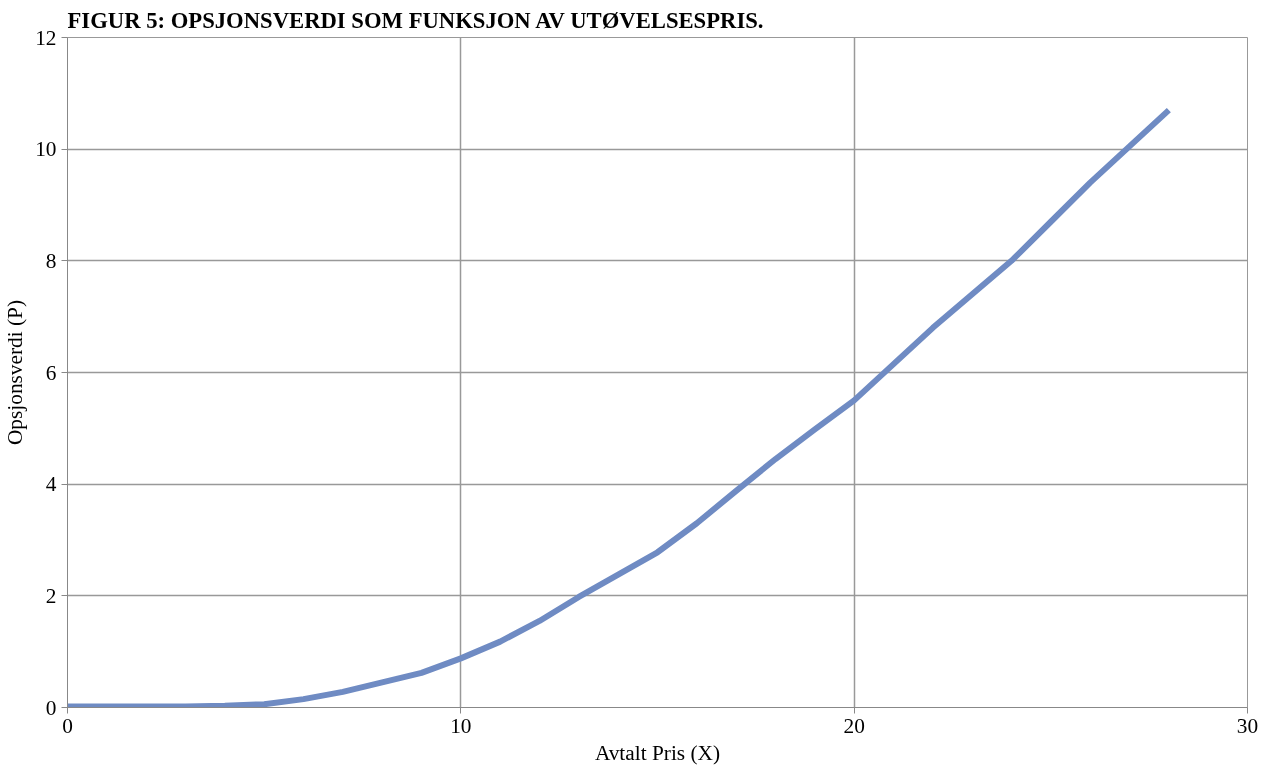  I want to click on y-tick-label: 8, so click(51, 260).